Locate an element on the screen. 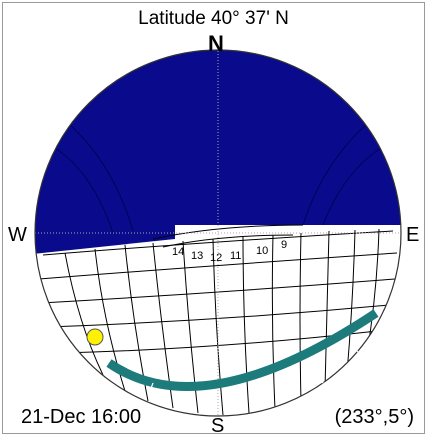 This screenshot has height=438, width=427. hour-label: 11 is located at coordinates (235, 256).